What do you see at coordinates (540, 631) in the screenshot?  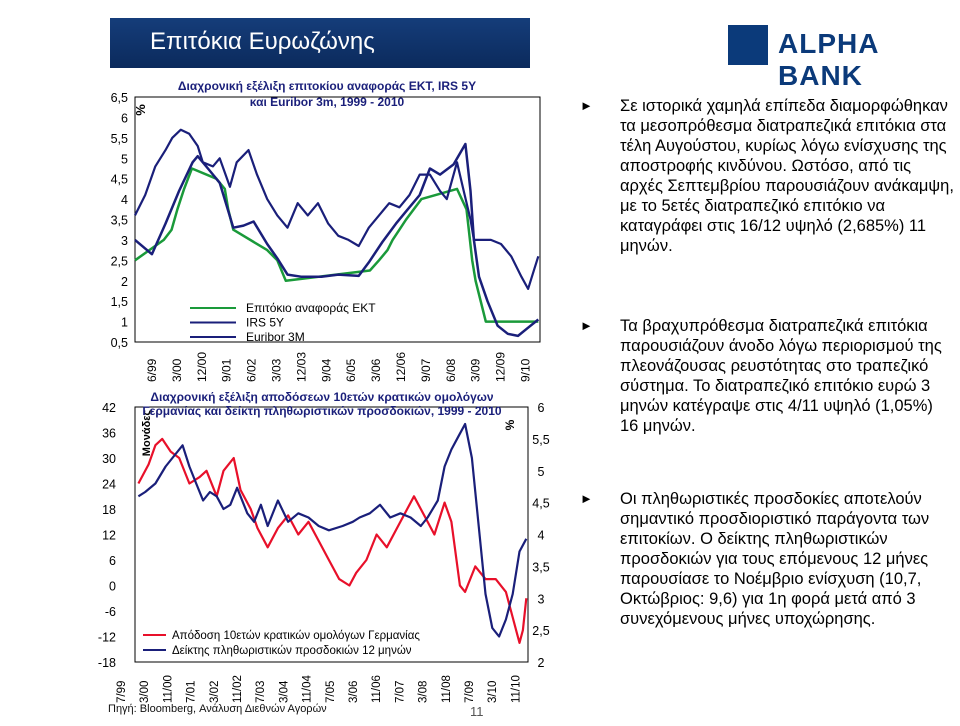 I see `y-right-tick-label: 2,5` at bounding box center [540, 631].